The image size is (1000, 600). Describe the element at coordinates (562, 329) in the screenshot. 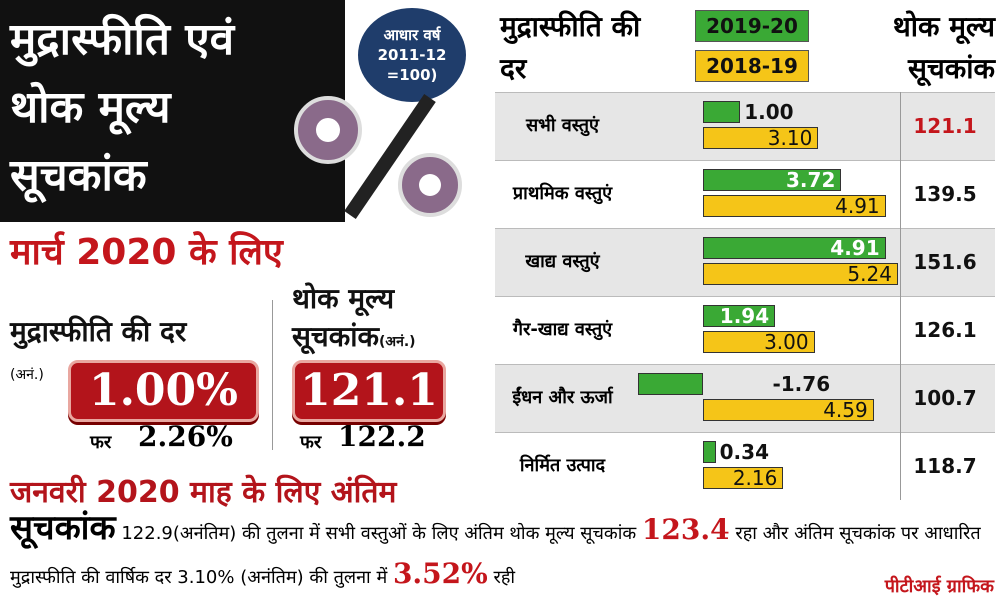

I see `category-label: गैर-खाद्य वस्तुएं` at that location.